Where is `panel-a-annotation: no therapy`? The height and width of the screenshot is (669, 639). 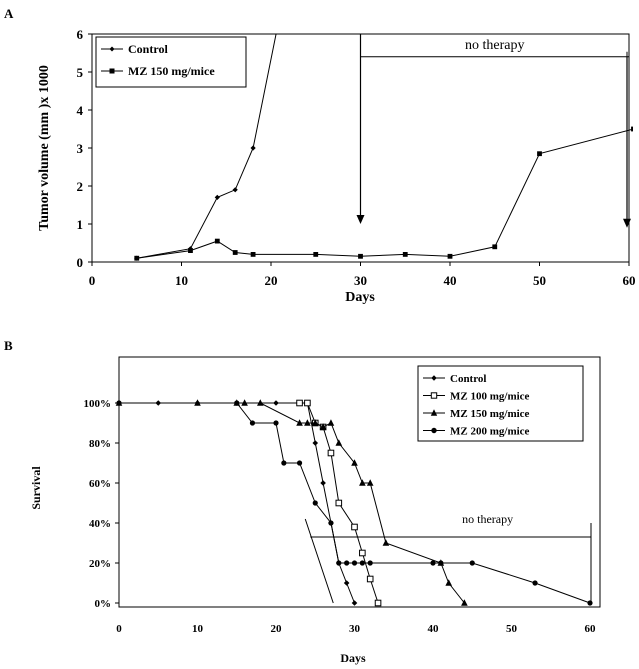 panel-a-annotation: no therapy is located at coordinates (493, 131).